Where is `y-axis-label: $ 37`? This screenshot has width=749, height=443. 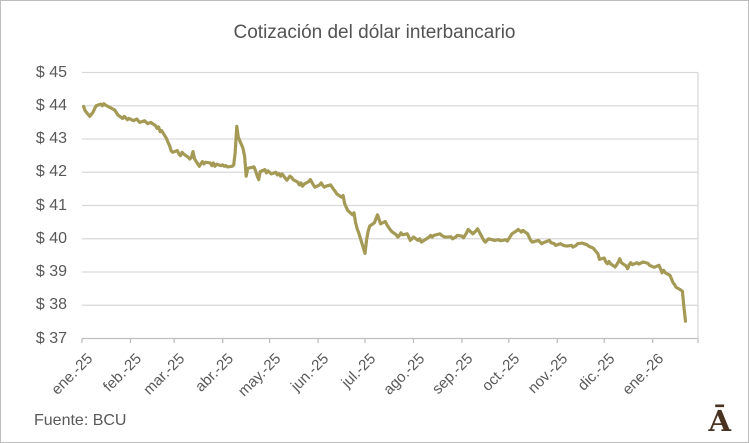
y-axis-label: $ 37 is located at coordinates (51, 338).